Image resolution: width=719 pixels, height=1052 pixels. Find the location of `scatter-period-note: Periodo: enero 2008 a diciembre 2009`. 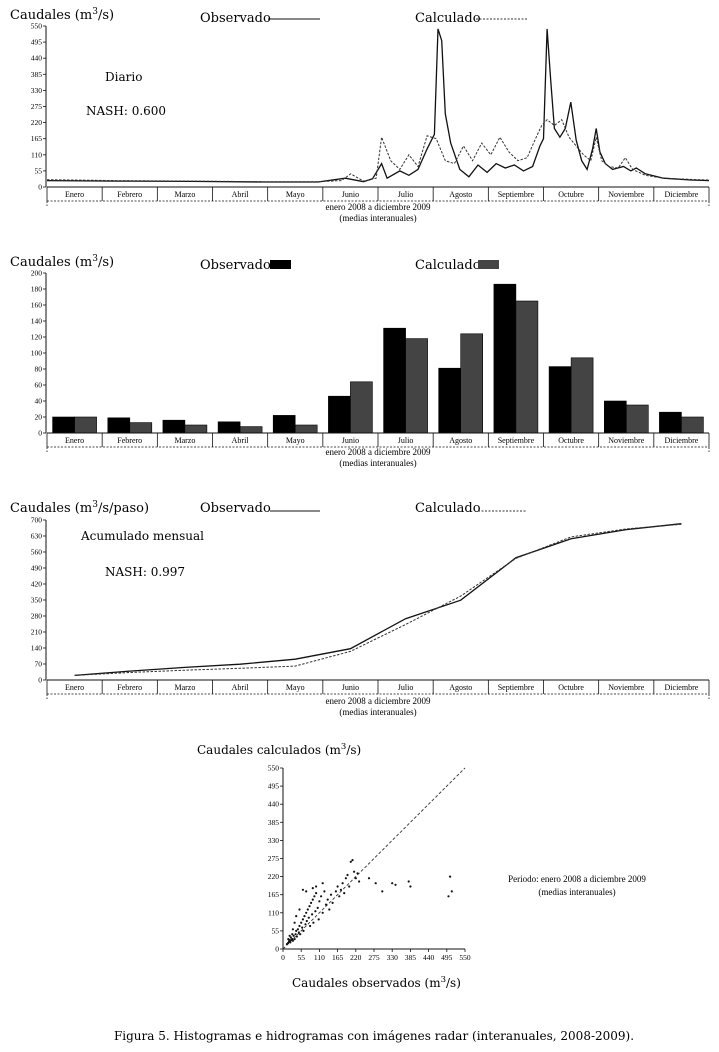

scatter-period-note: Periodo: enero 2008 a diciembre 2009 is located at coordinates (577, 879).